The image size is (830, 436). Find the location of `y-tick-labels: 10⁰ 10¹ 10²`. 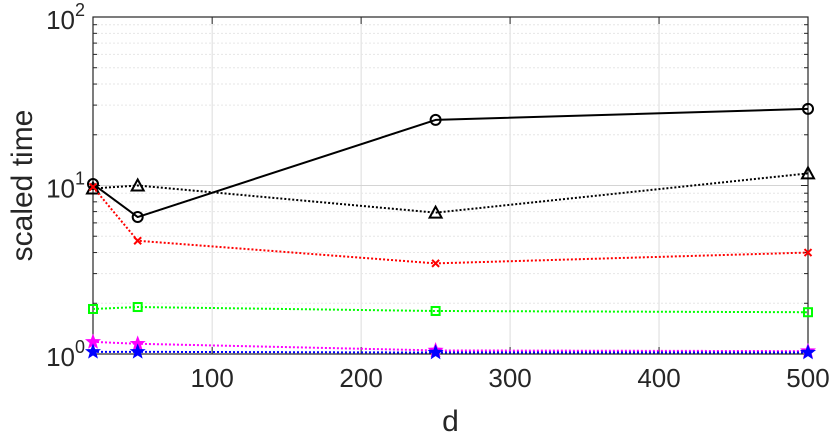

y-tick-labels: 10⁰ 10¹ 10² is located at coordinates (65, 186).